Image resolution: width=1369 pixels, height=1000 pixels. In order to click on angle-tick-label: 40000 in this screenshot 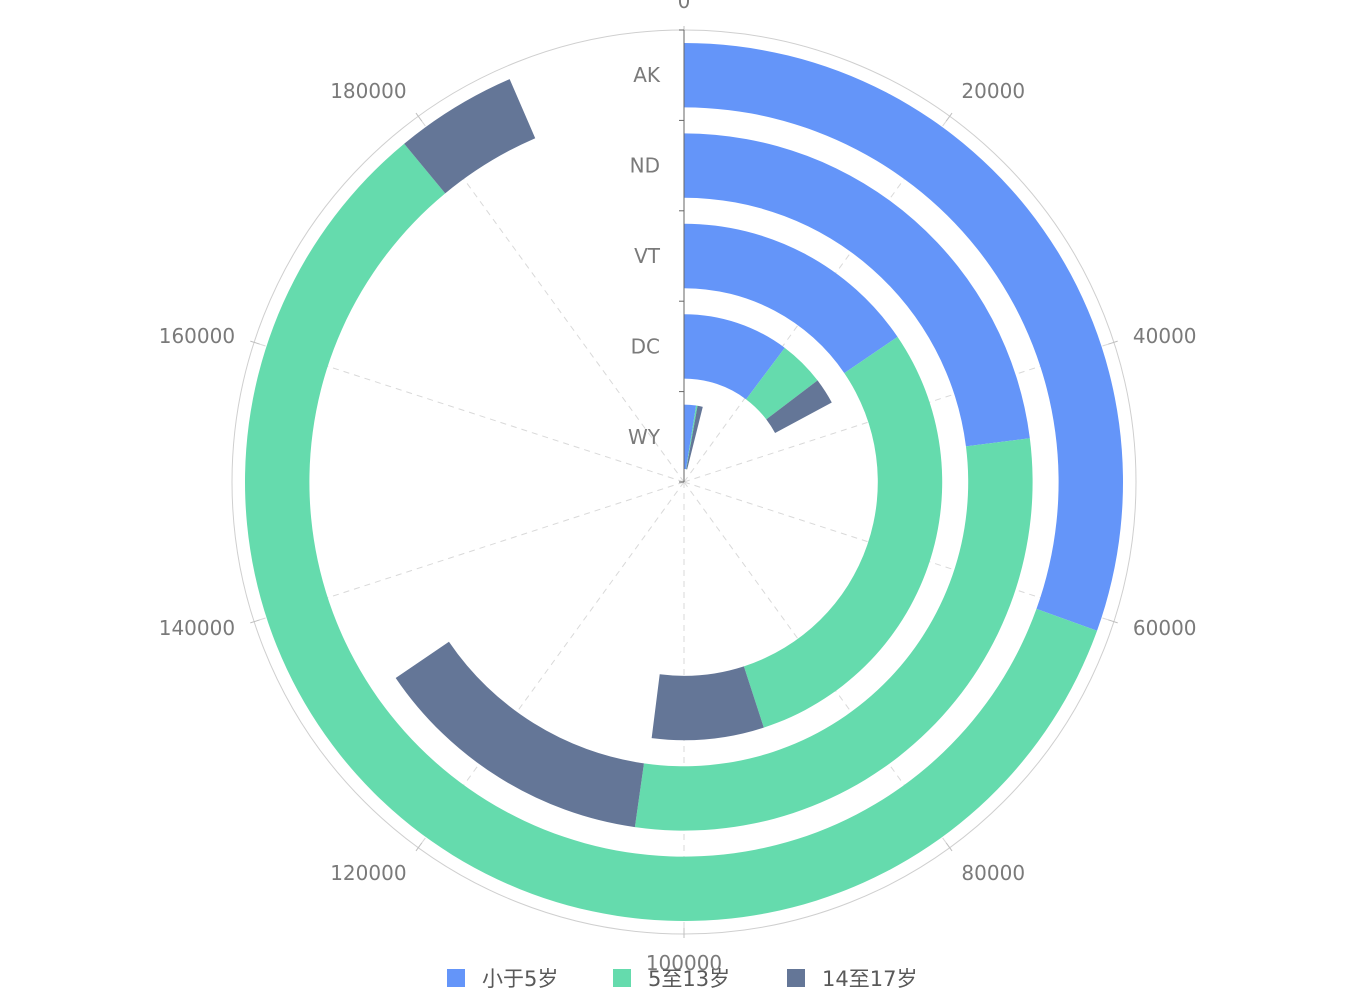, I will do `click(1165, 336)`.